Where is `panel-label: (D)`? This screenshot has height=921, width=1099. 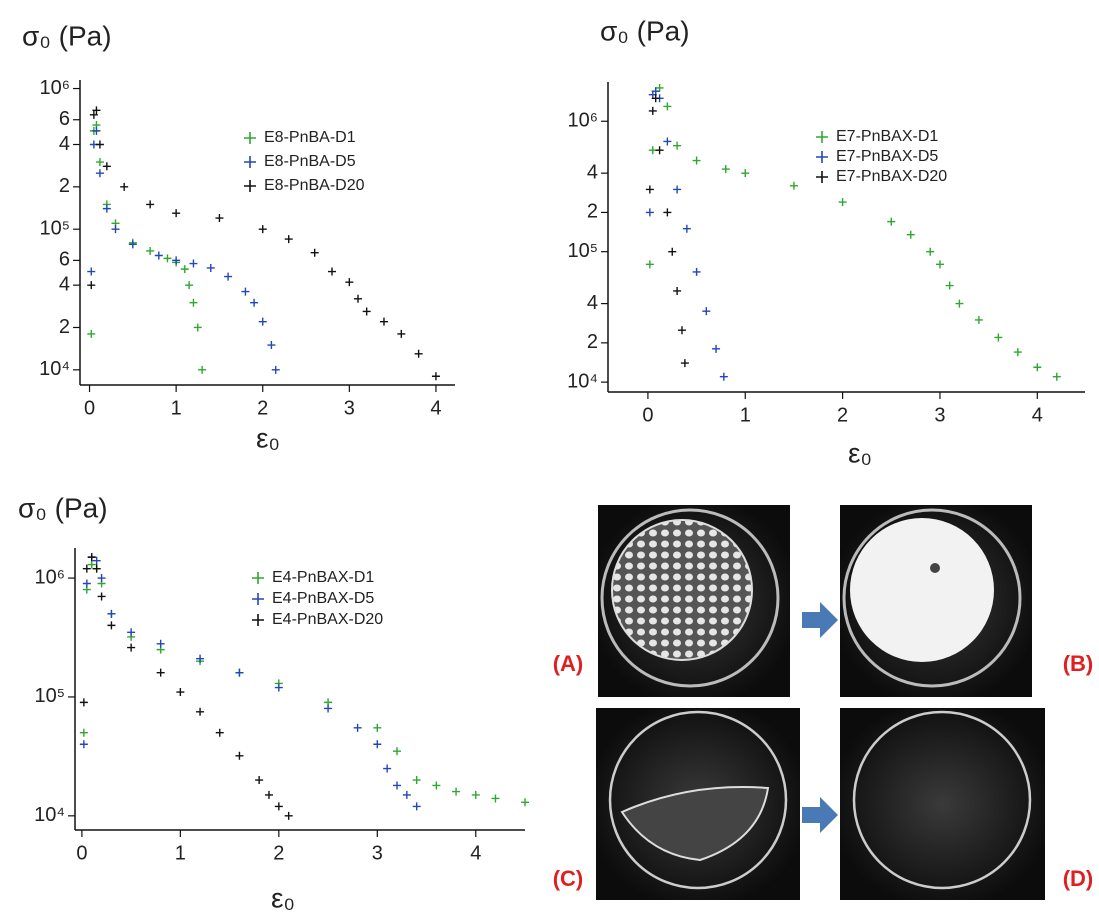 panel-label: (D) is located at coordinates (1078, 878).